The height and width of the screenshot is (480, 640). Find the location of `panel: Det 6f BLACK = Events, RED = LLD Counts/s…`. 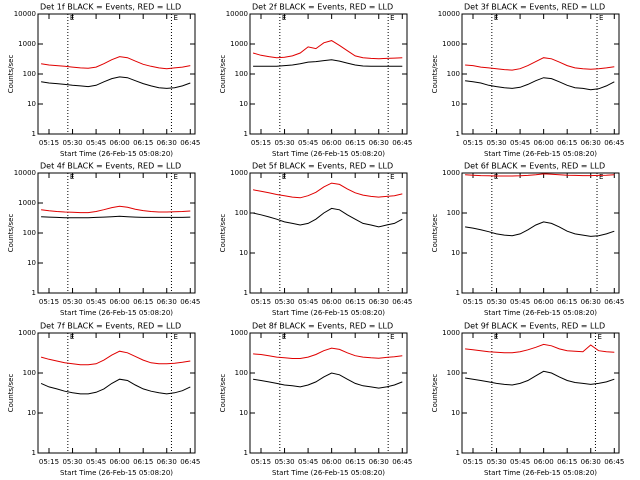

panel: Det 6f BLACK = Events, RED = LLD Counts/s… is located at coordinates (527, 240).